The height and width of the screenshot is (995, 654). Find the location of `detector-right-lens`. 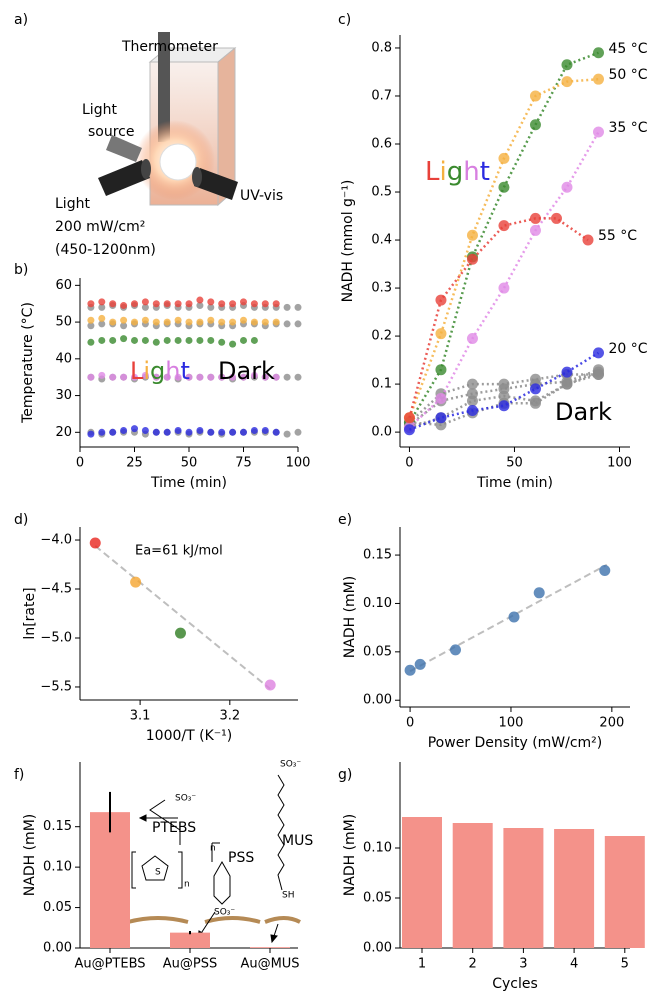

detector-right-lens is located at coordinates (197, 177).